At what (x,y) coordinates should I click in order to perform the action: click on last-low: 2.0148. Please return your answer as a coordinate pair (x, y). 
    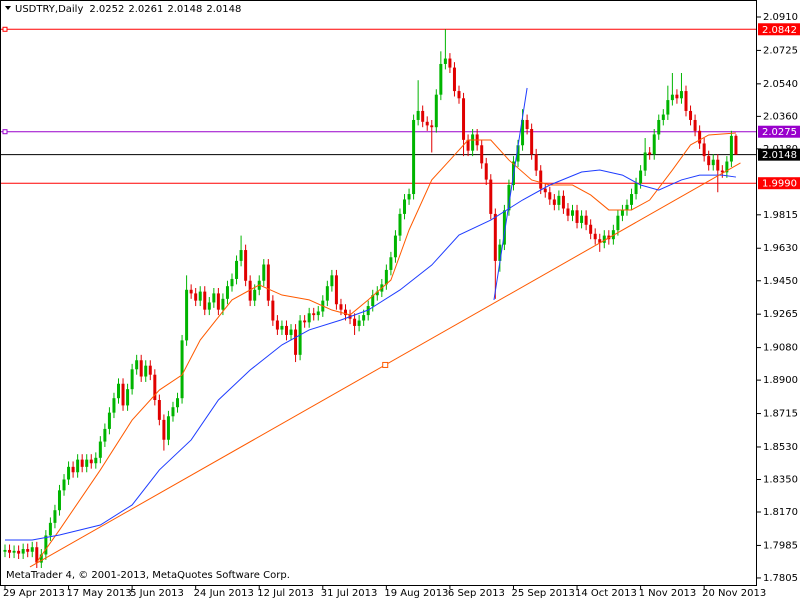
    Looking at the image, I should click on (184, 9).